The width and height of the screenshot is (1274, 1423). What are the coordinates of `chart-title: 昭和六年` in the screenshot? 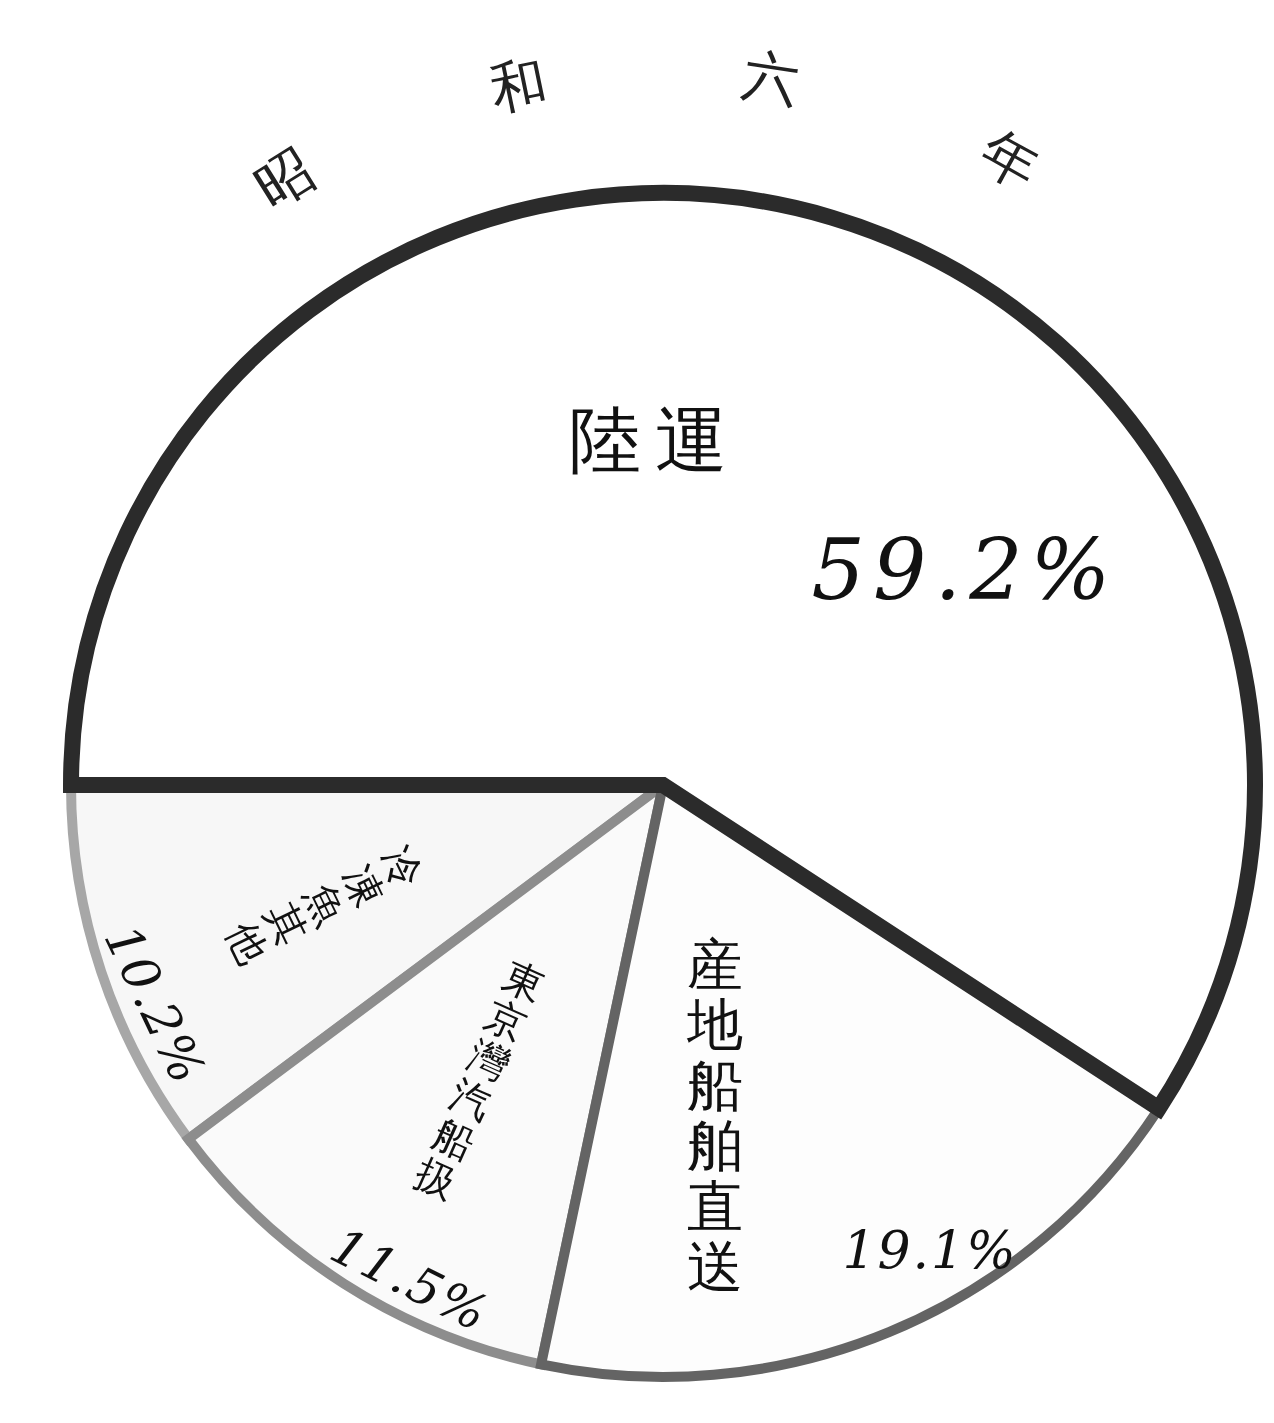 It's located at (646, 131).